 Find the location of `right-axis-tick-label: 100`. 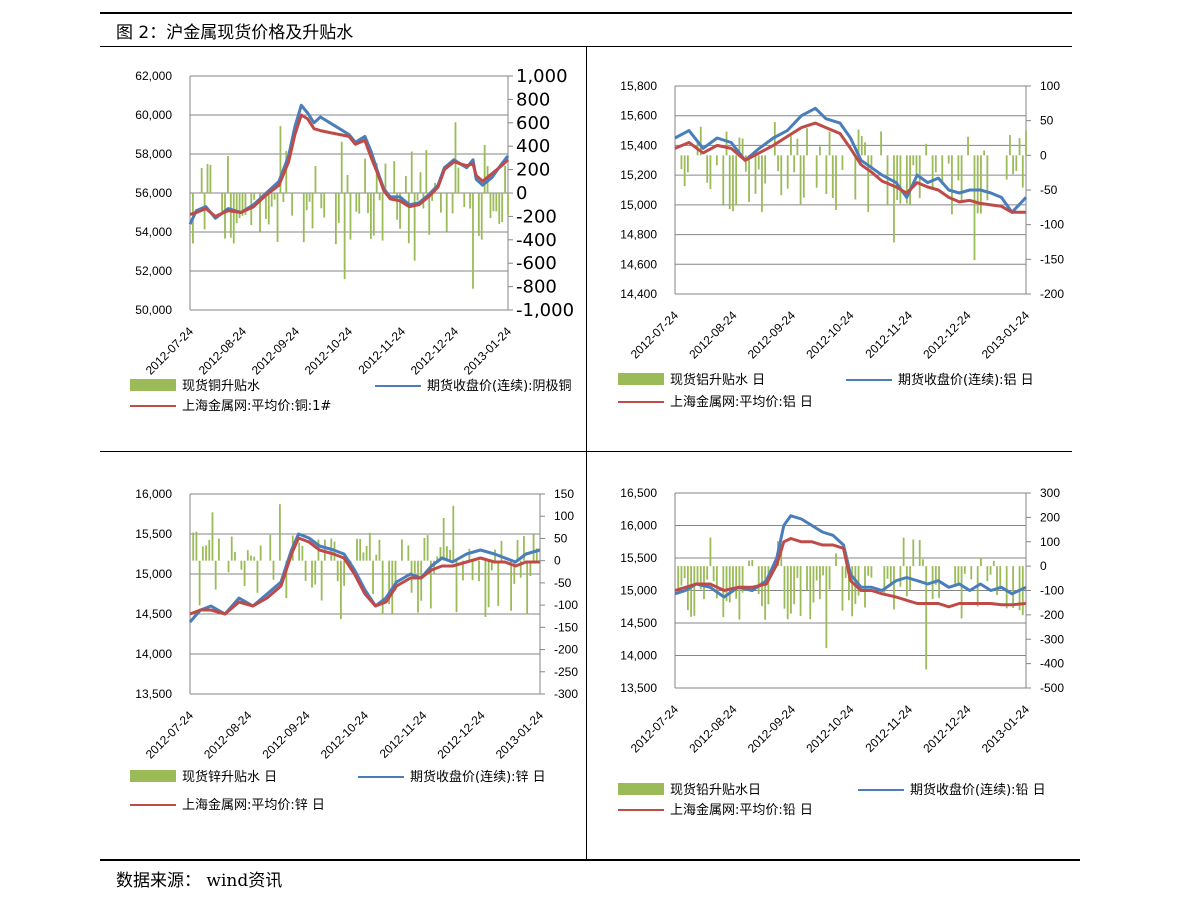

right-axis-tick-label: 100 is located at coordinates (564, 516).